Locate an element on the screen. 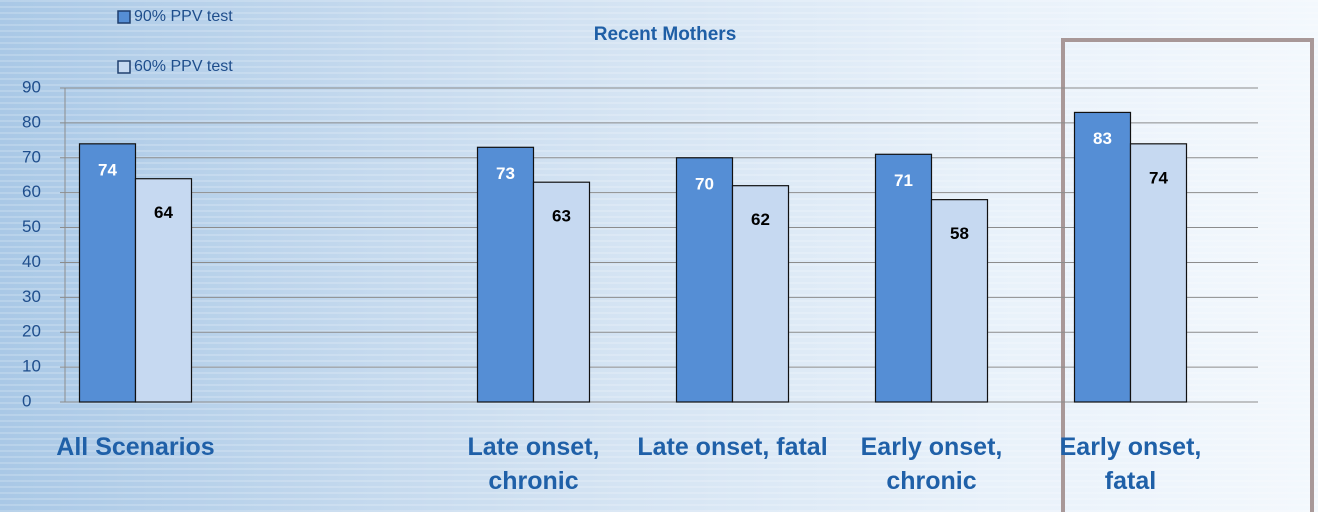  y-tick-label: 50 is located at coordinates (31, 226).